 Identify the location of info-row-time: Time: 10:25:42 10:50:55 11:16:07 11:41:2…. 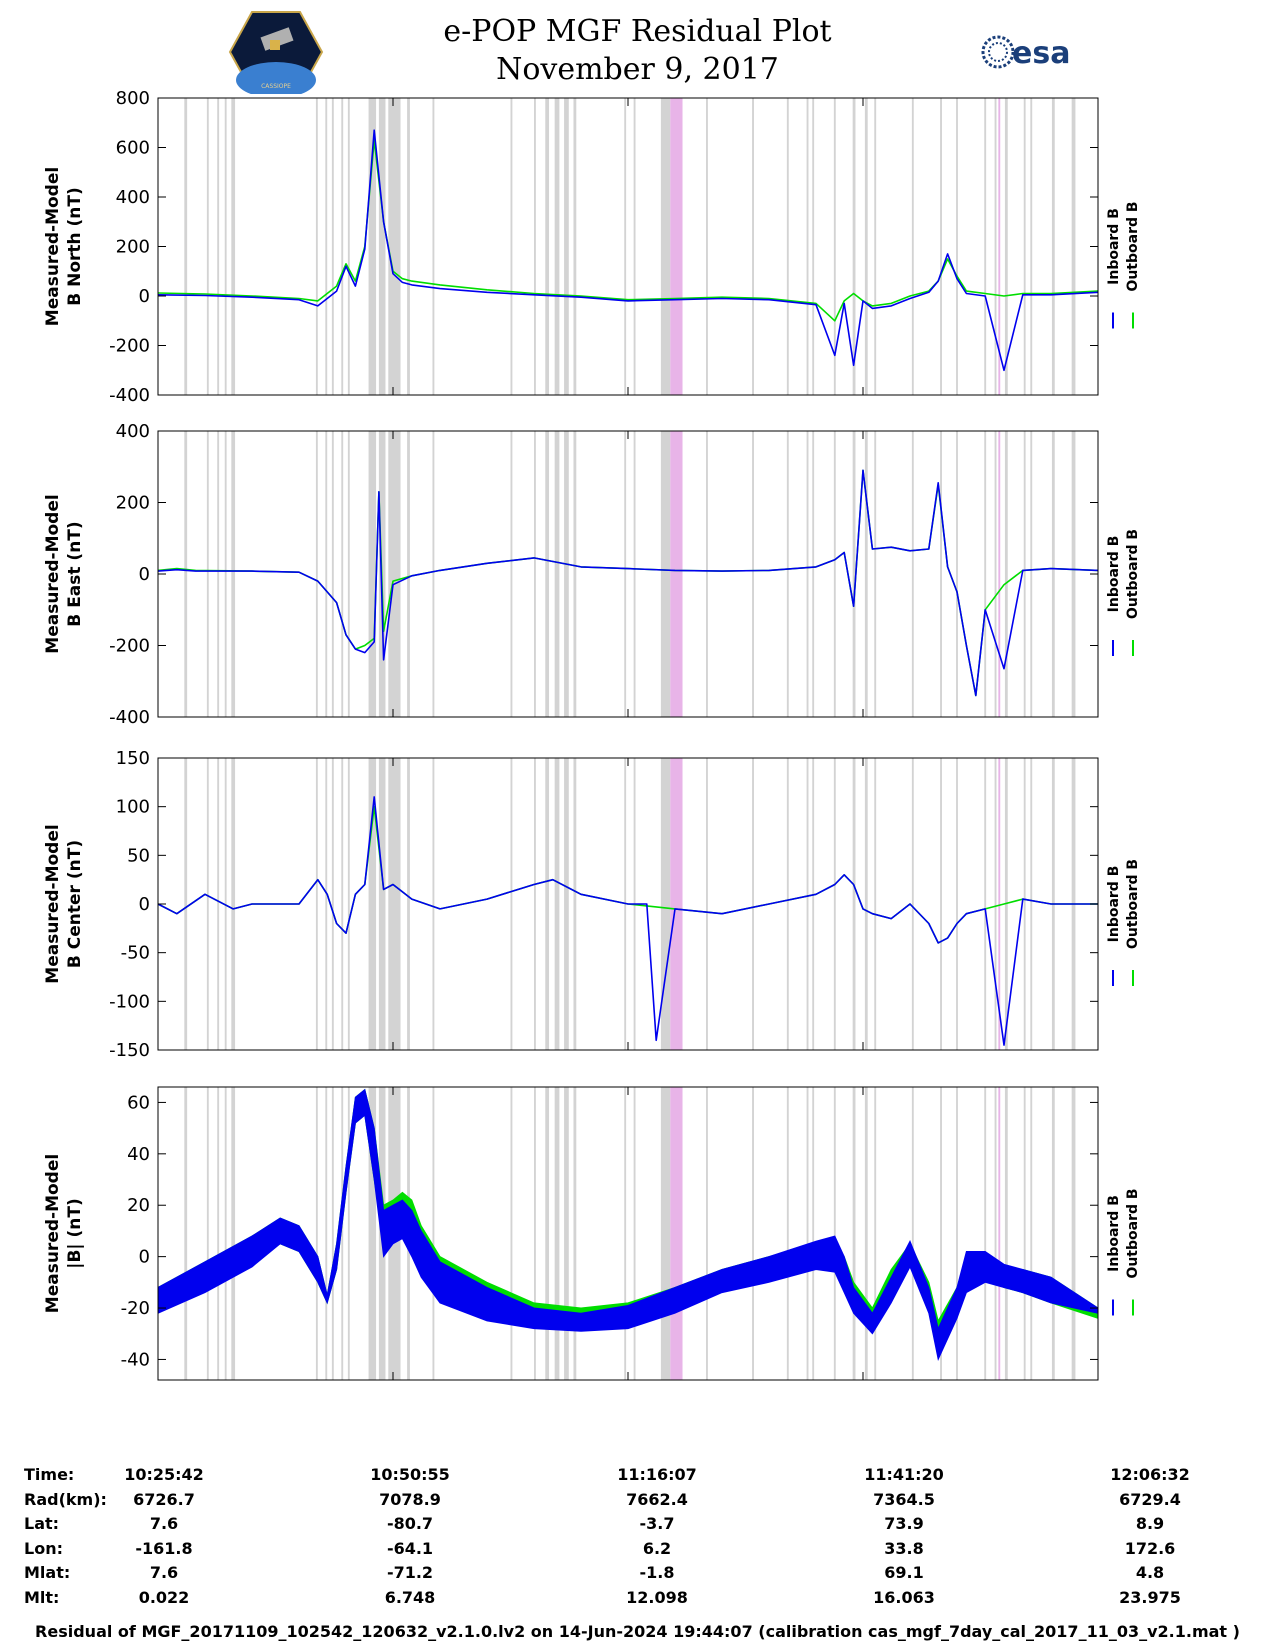
(635, 1477).